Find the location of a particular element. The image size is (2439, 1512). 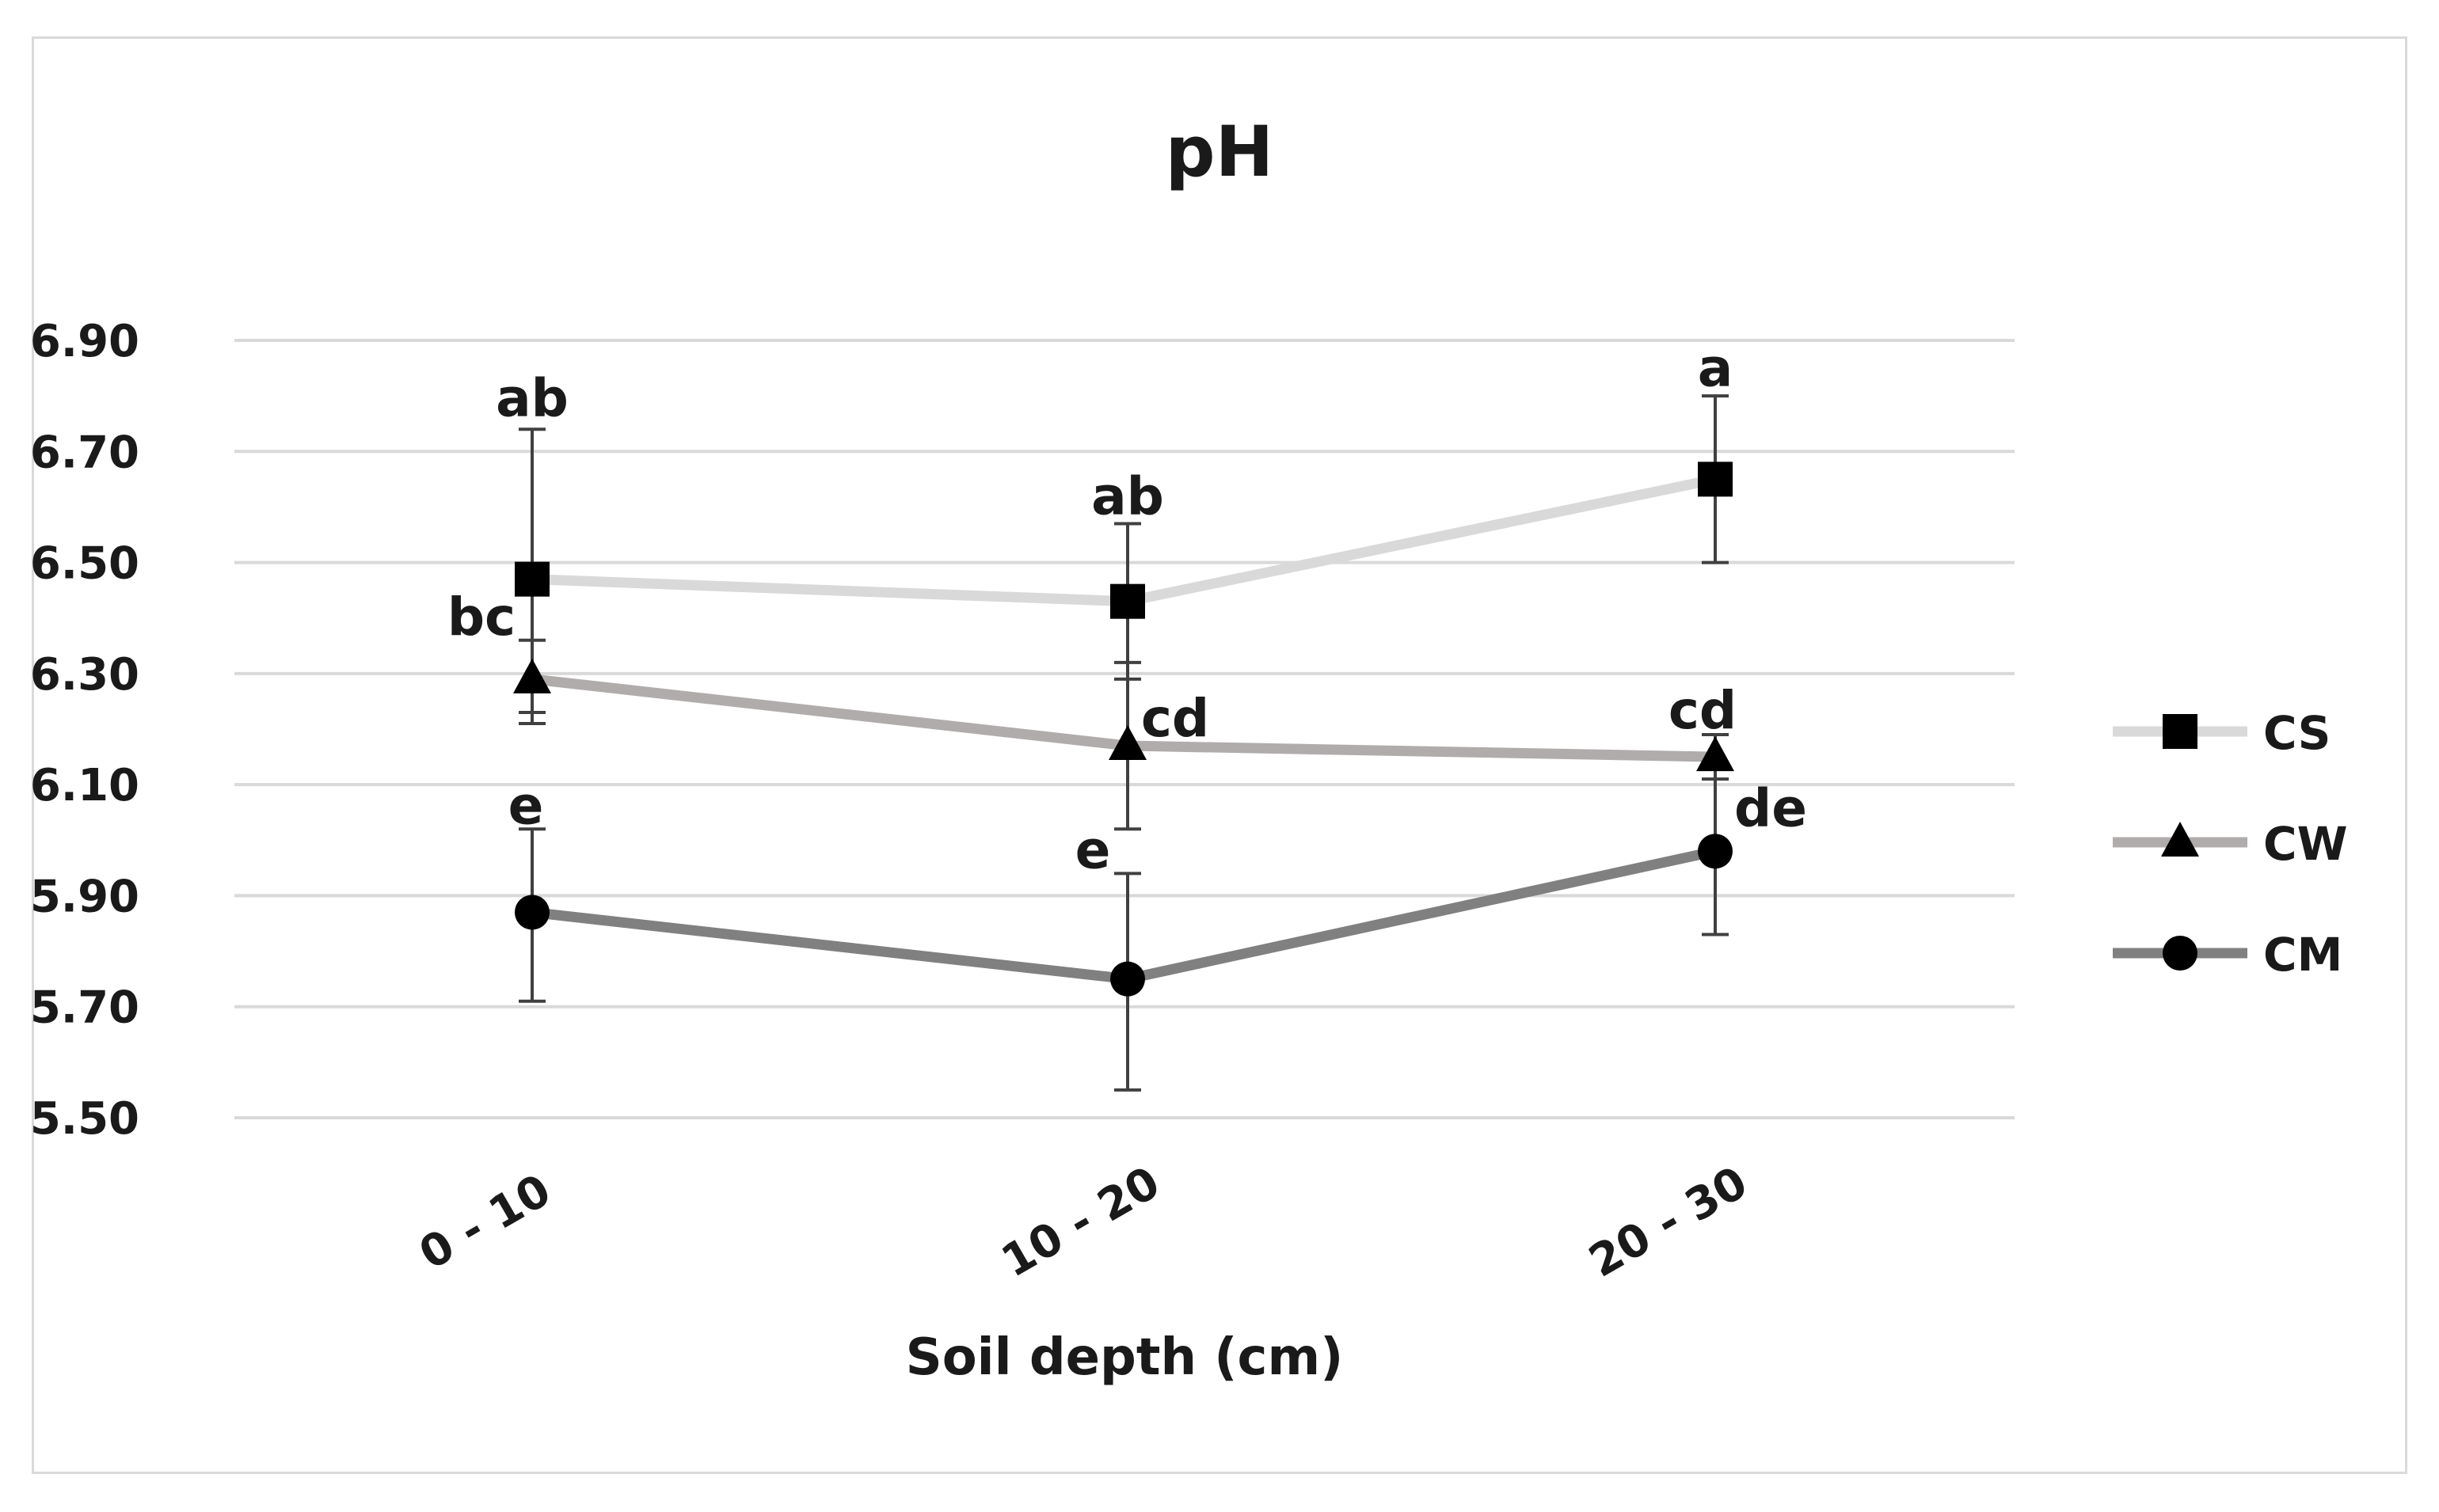

y-tick-label: 6.90 is located at coordinates (84, 341).